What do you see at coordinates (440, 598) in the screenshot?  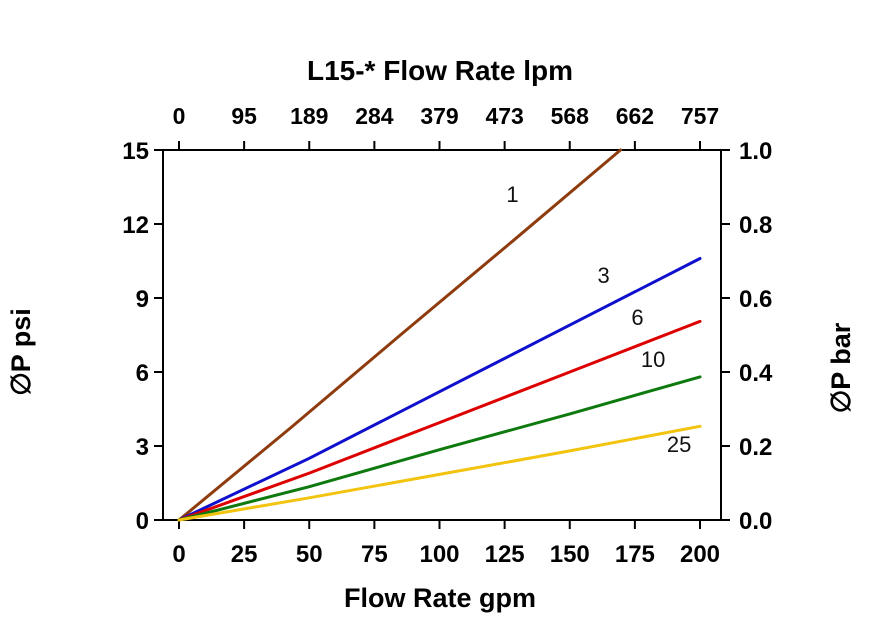 I see `x-axis-label-bottom: Flow Rate gpm` at bounding box center [440, 598].